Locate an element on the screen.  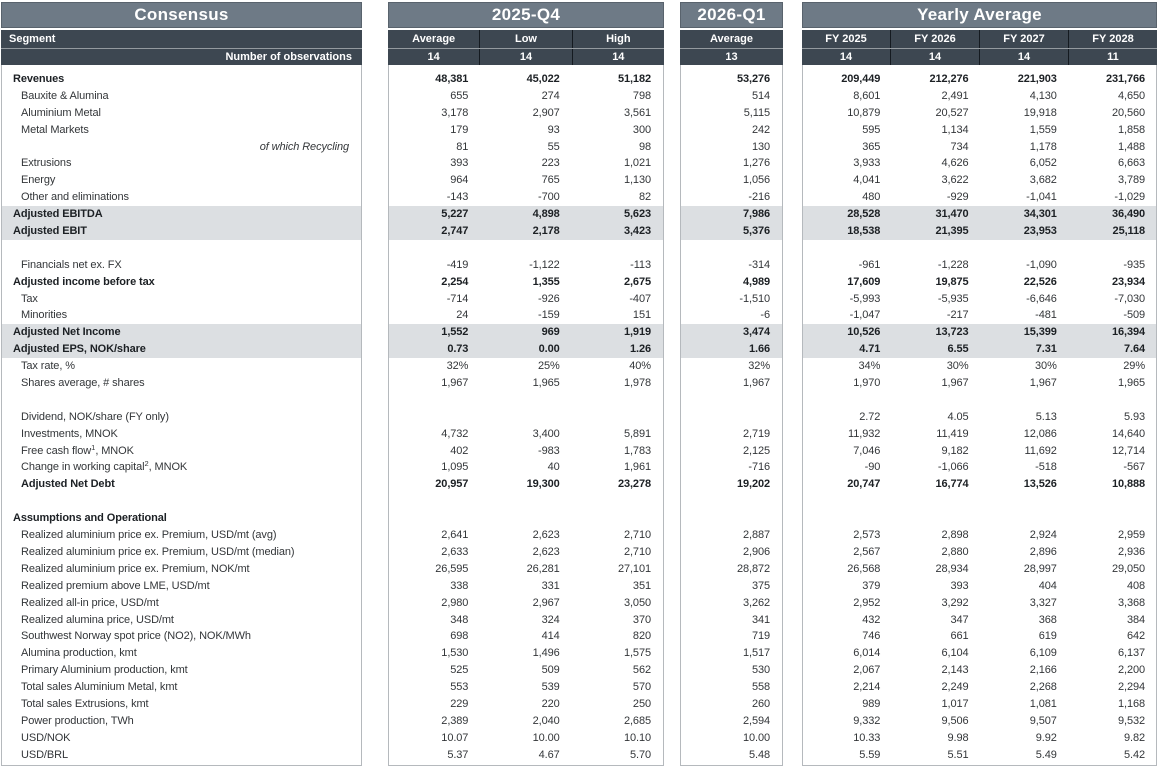
value-cell: -90 is located at coordinates (872, 467).